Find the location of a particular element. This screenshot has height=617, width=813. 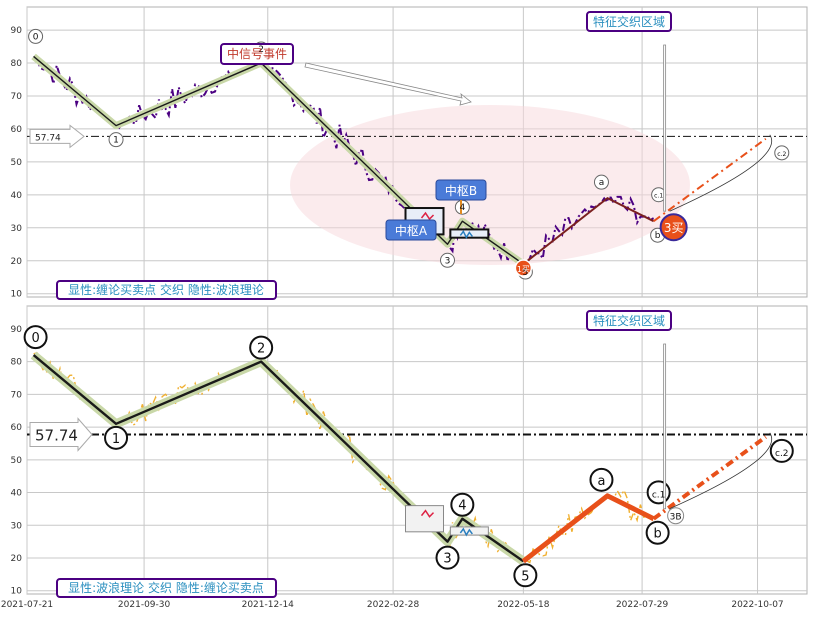

buy-point-3-label: 3B is located at coordinates (676, 518).